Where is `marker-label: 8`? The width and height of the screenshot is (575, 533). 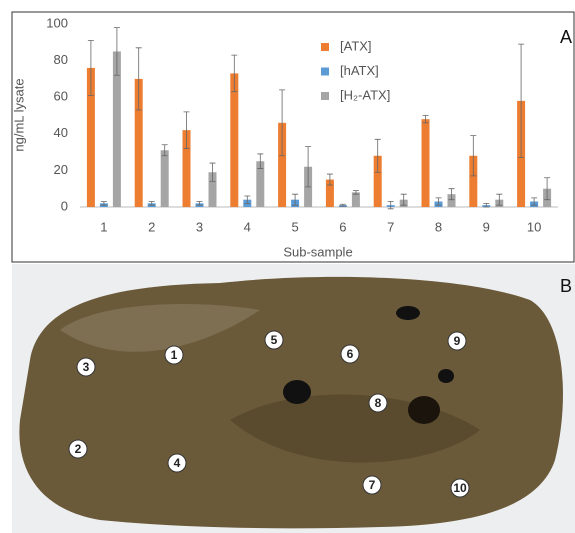 marker-label: 8 is located at coordinates (378, 403).